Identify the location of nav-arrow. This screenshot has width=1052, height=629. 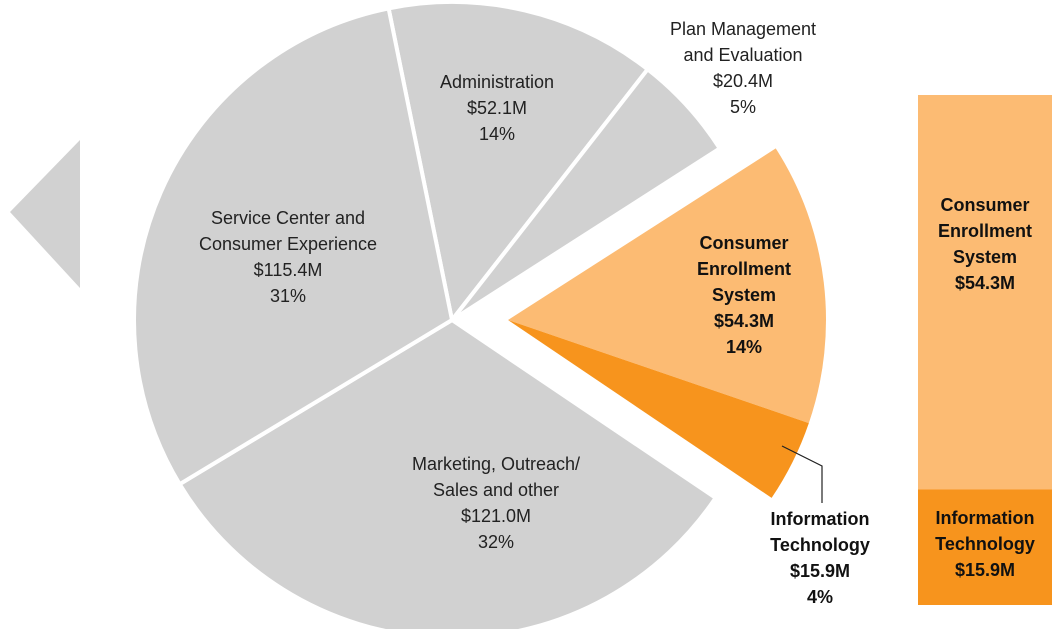
(45, 214).